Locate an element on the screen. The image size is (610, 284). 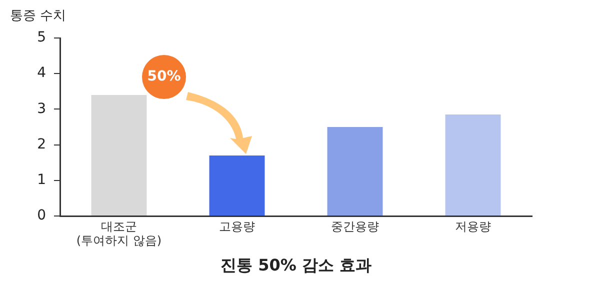
y-tick-label: 1 is located at coordinates (41, 180).